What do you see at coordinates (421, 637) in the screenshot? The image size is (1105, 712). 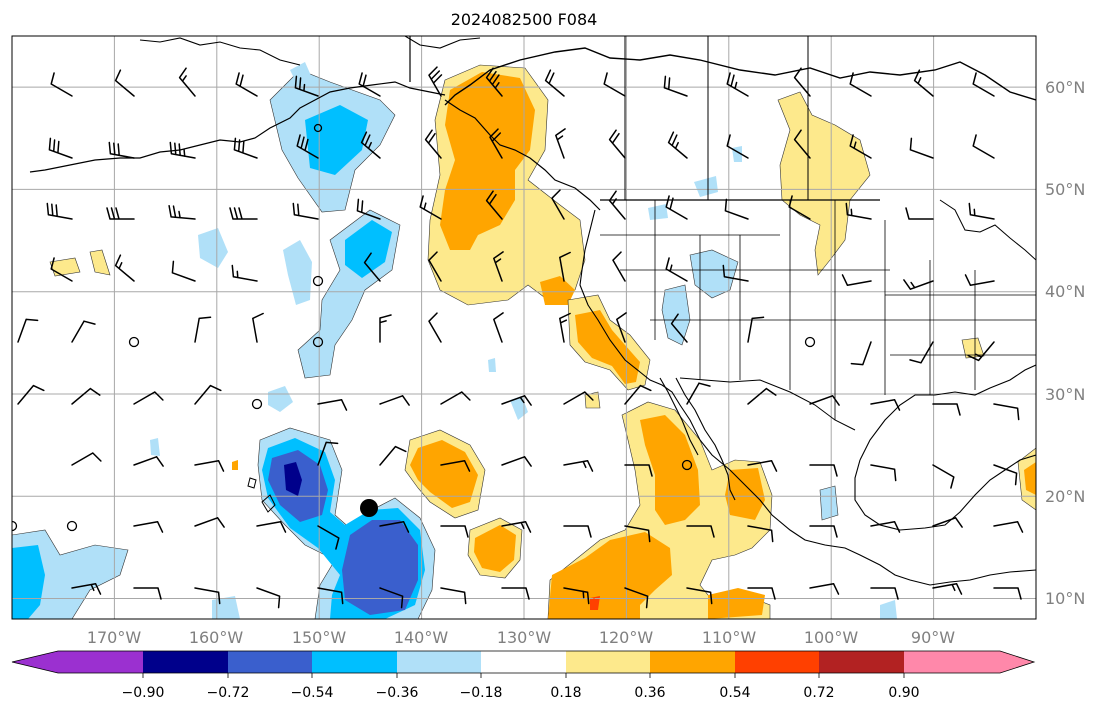 I see `lon-label: 140°W` at bounding box center [421, 637].